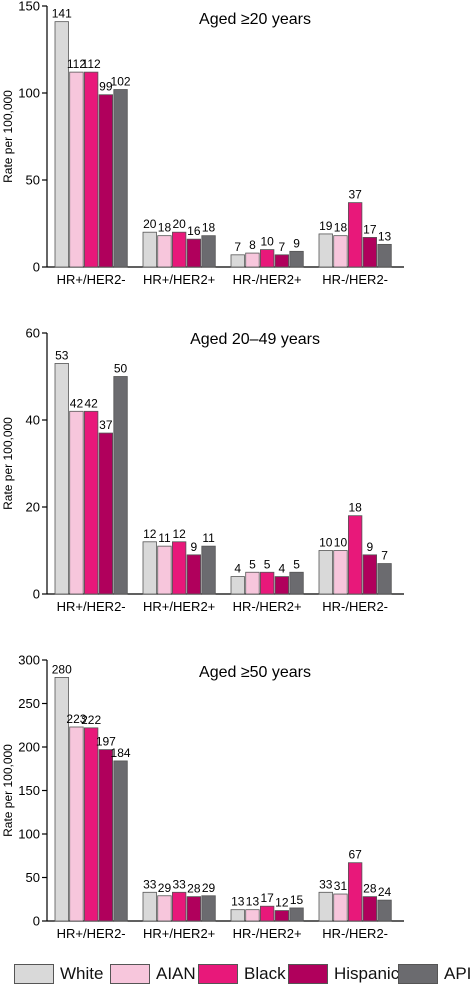  What do you see at coordinates (76, 64) in the screenshot?
I see `bar-value-label: 112` at bounding box center [76, 64].